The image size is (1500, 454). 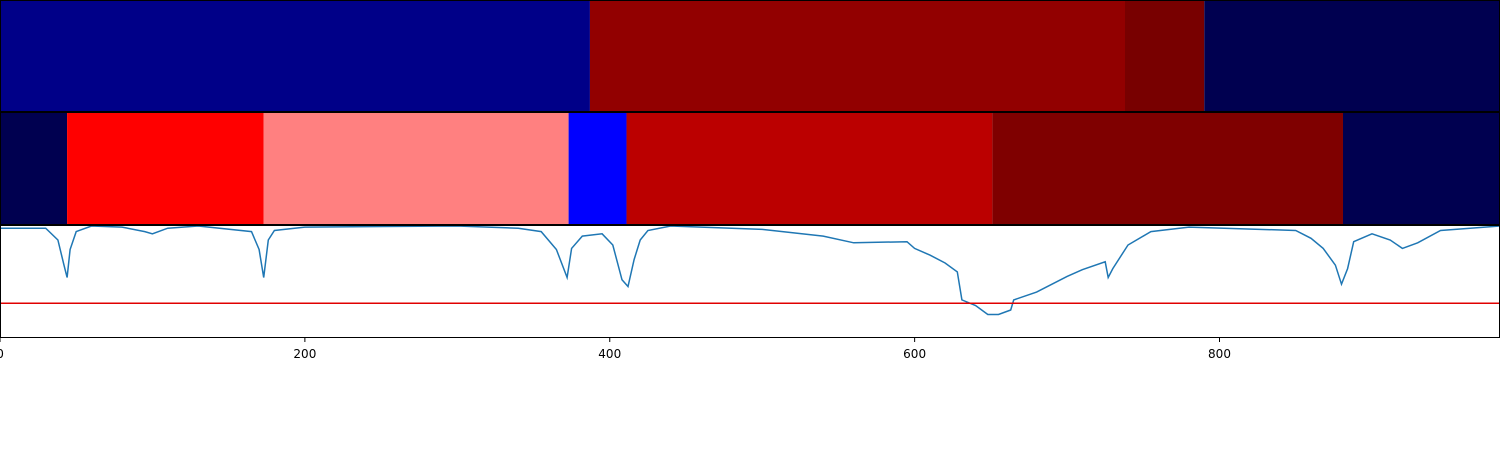 I want to click on x-tick-label: 400, so click(x=609, y=354).